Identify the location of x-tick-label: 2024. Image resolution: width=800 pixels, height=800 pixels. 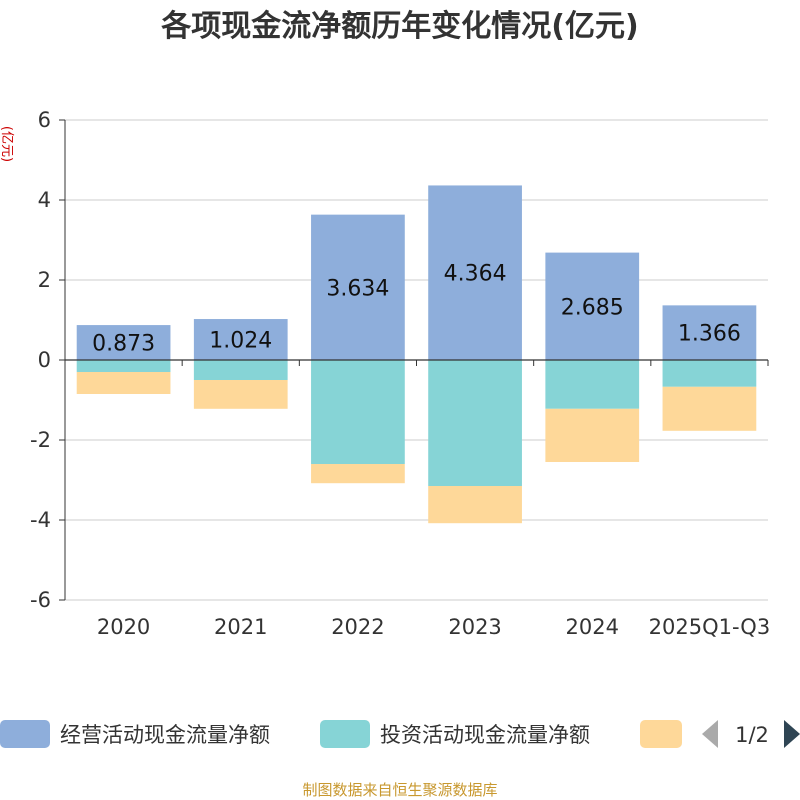
(592, 627).